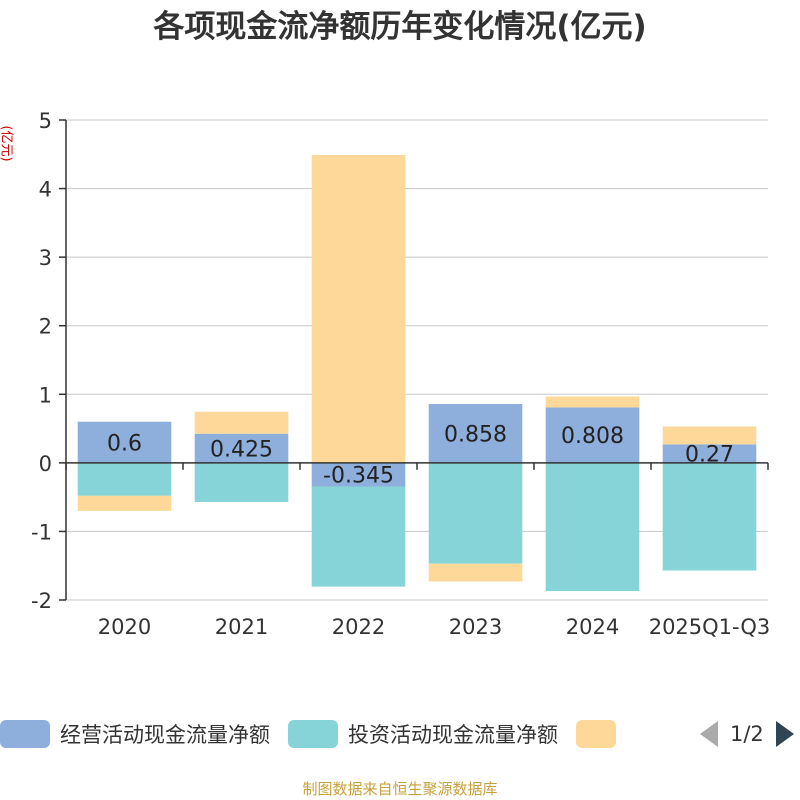 This screenshot has width=800, height=800. I want to click on chart-title: 各项现金流净额历年变化情况(亿元), so click(400, 27).